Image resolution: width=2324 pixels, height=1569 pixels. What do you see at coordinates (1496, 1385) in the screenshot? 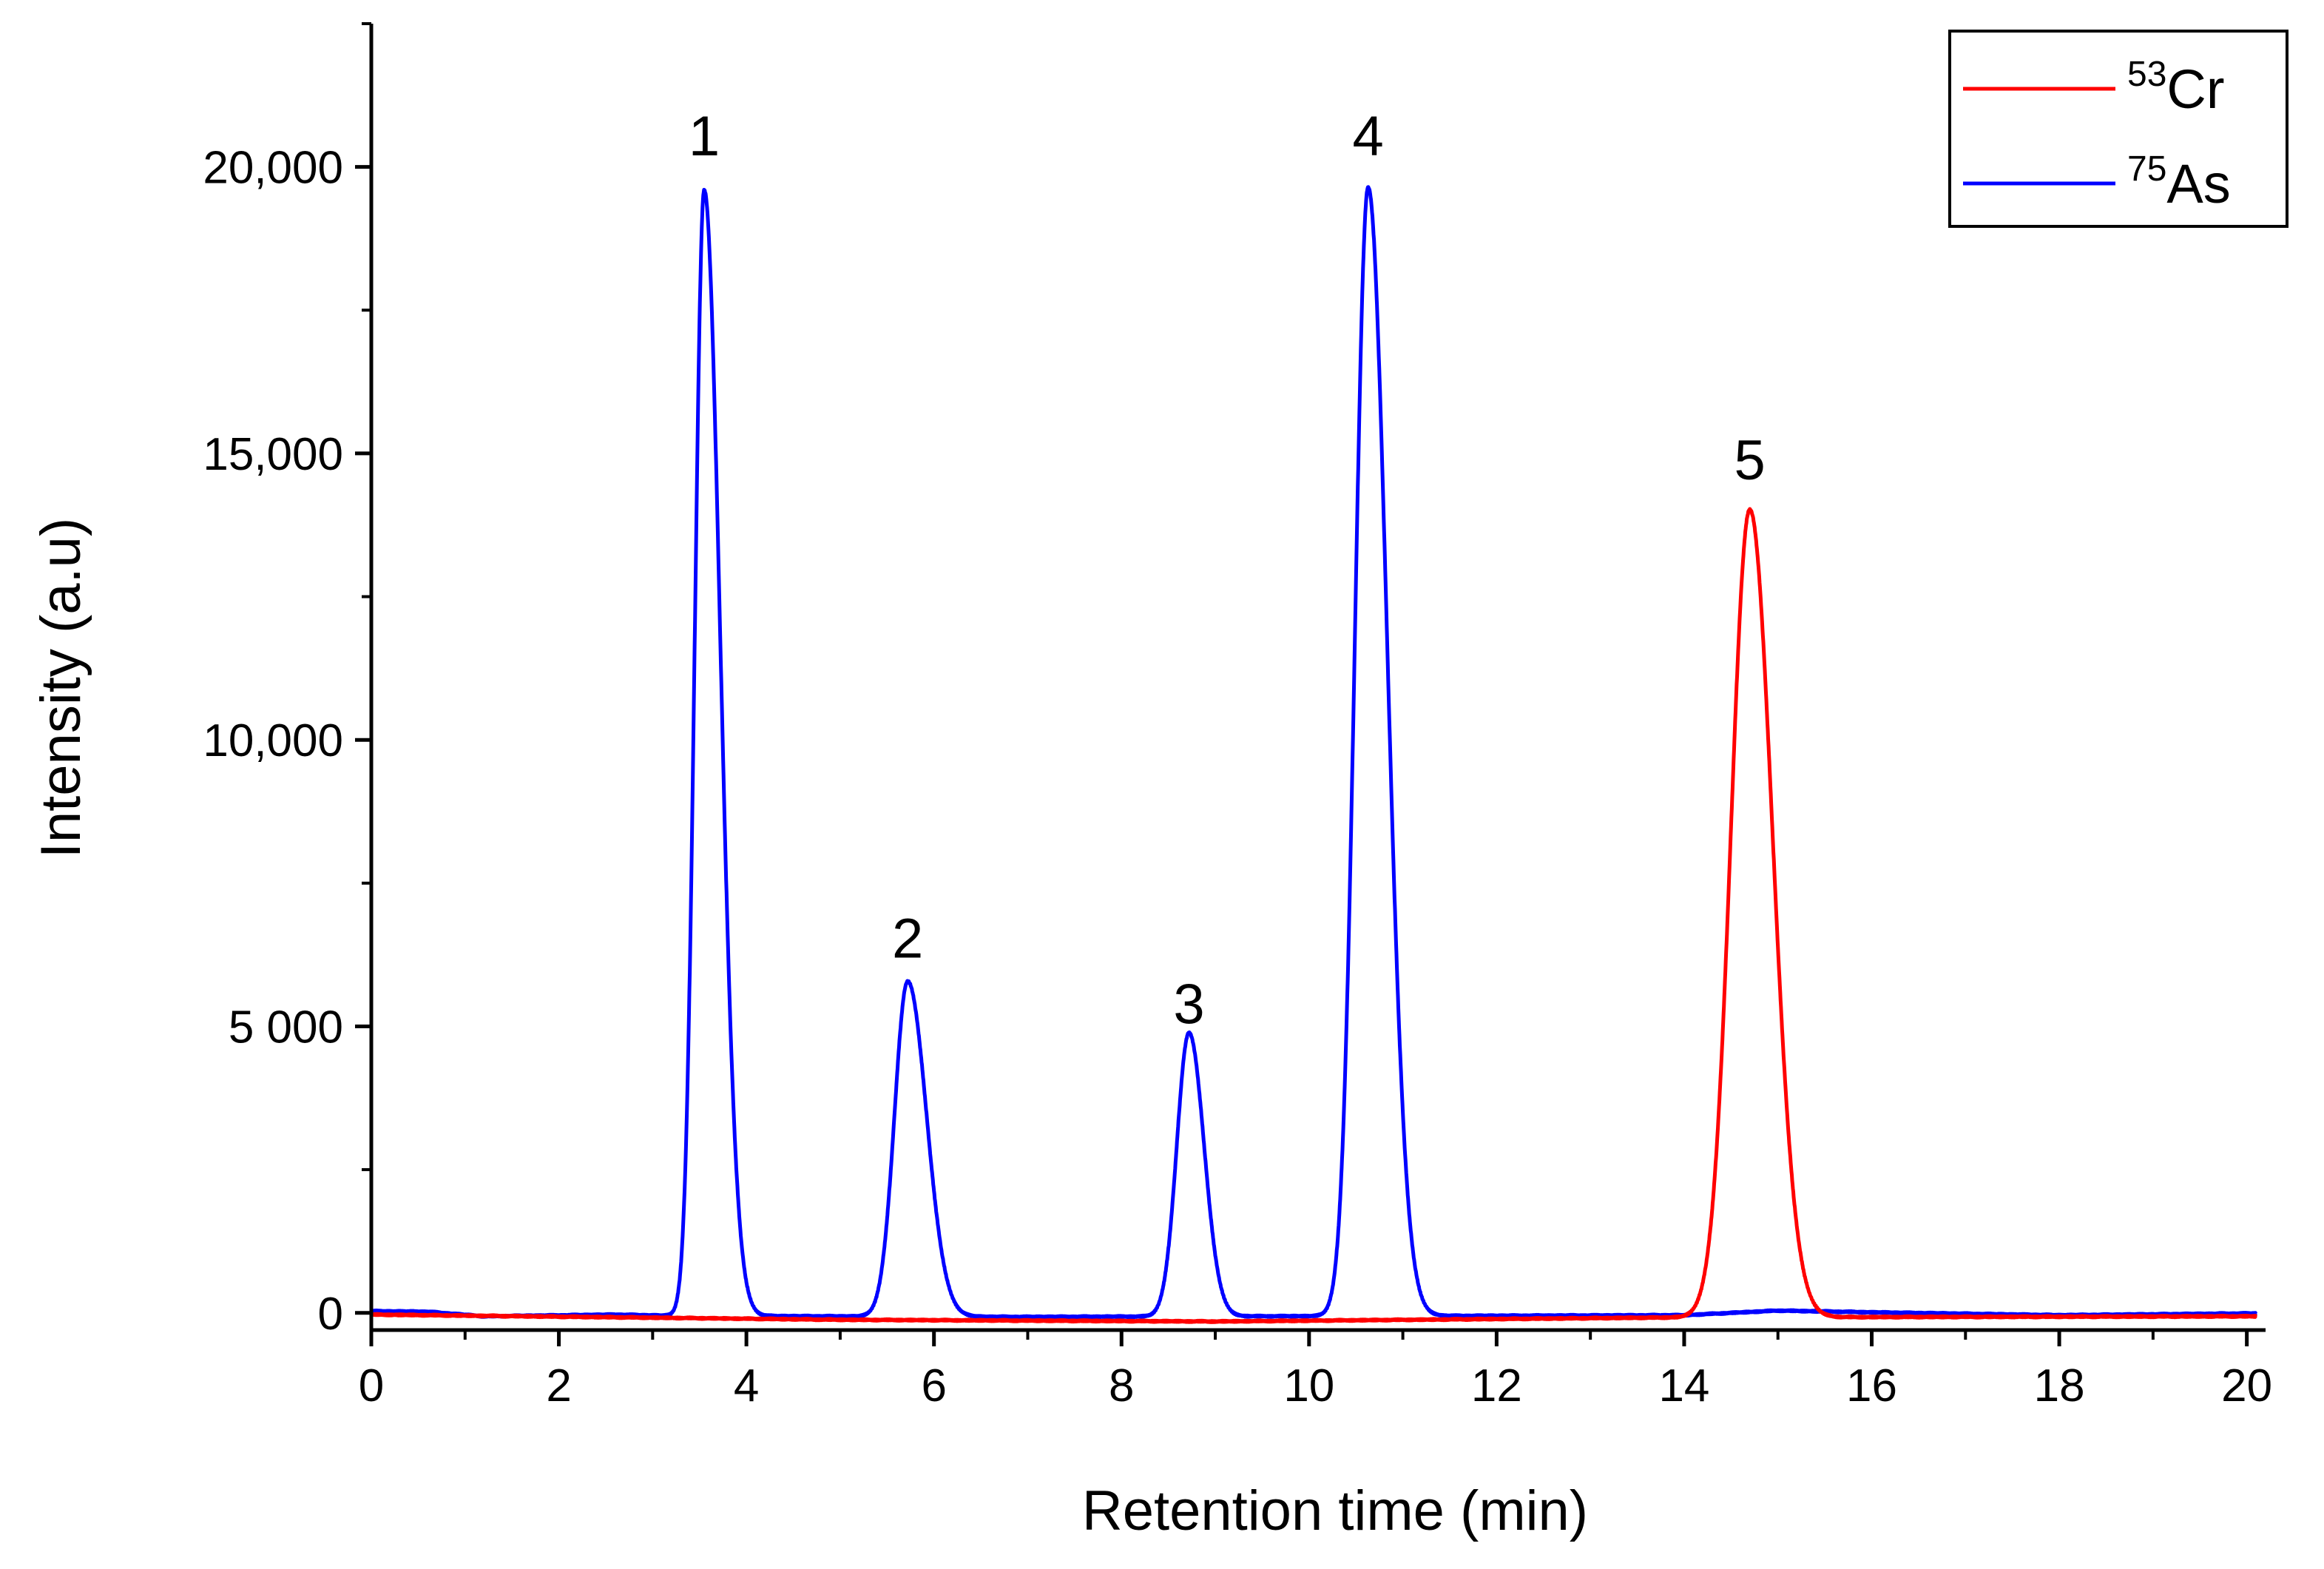
I see `x-tick-label: 12` at bounding box center [1496, 1385].